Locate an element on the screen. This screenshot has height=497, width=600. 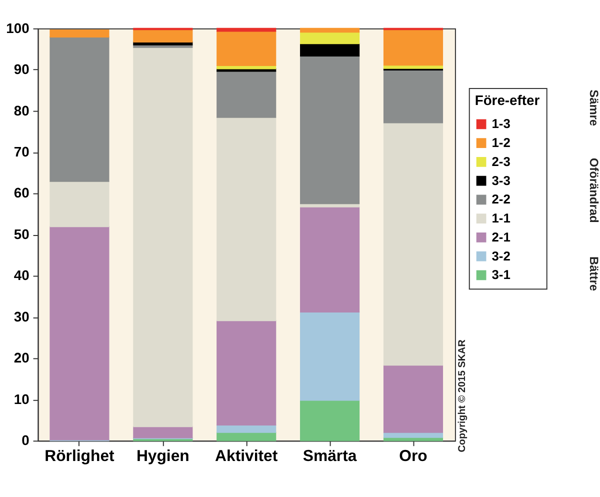
text: Oförändrad is located at coordinates (593, 190).